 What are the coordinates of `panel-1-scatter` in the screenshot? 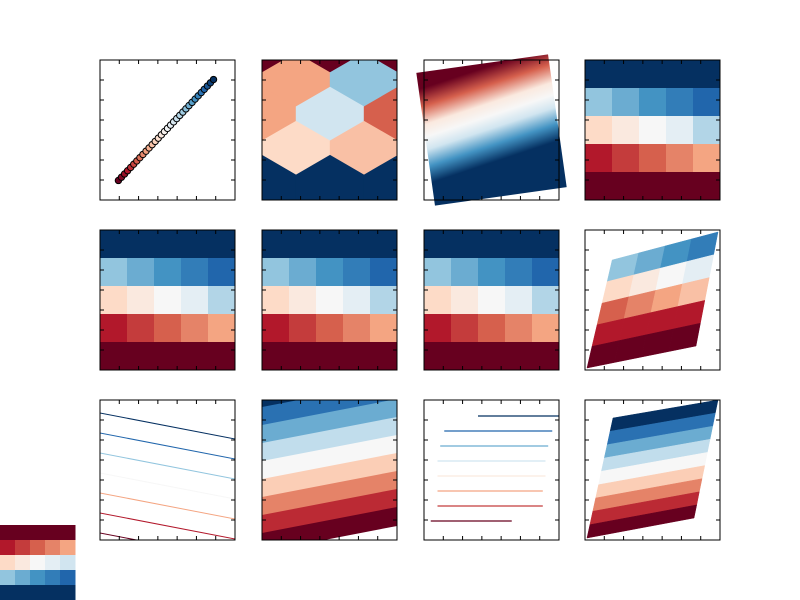 It's located at (167, 130).